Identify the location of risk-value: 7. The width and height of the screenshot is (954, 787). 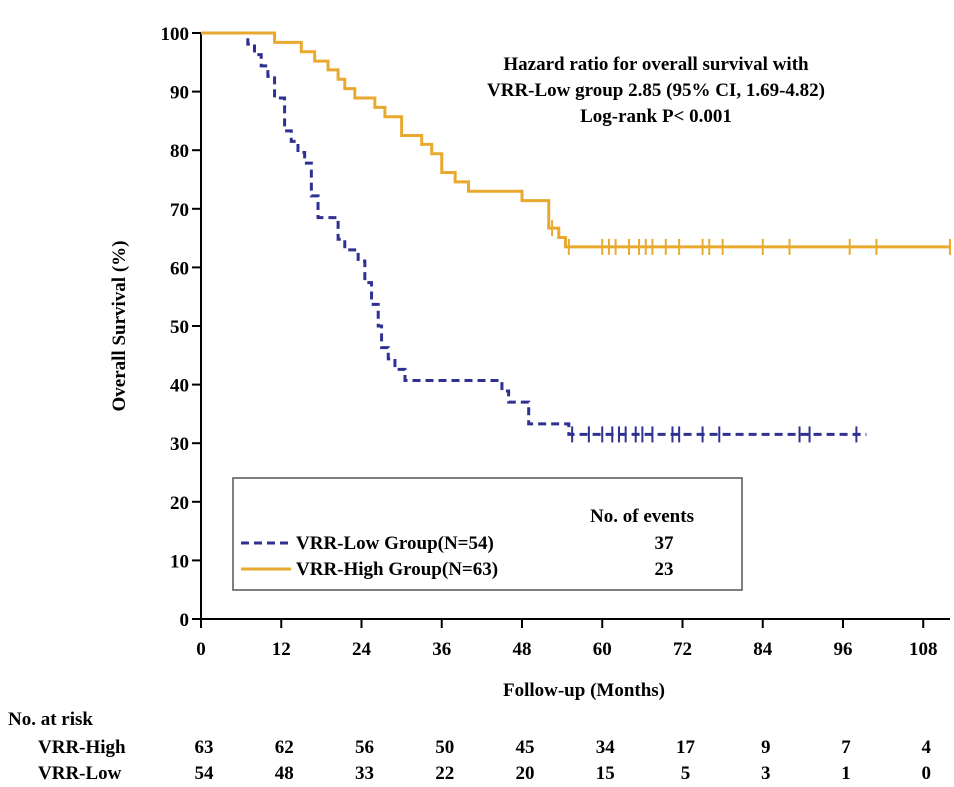
(846, 747).